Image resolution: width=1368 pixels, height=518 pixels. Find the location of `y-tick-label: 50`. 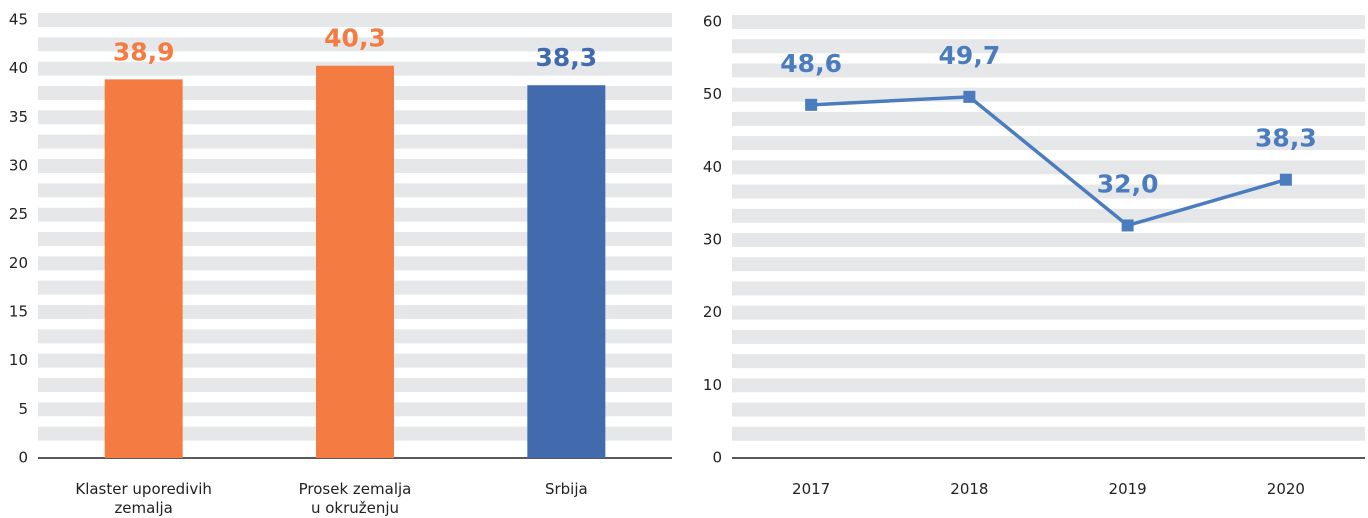

y-tick-label: 50 is located at coordinates (712, 94).